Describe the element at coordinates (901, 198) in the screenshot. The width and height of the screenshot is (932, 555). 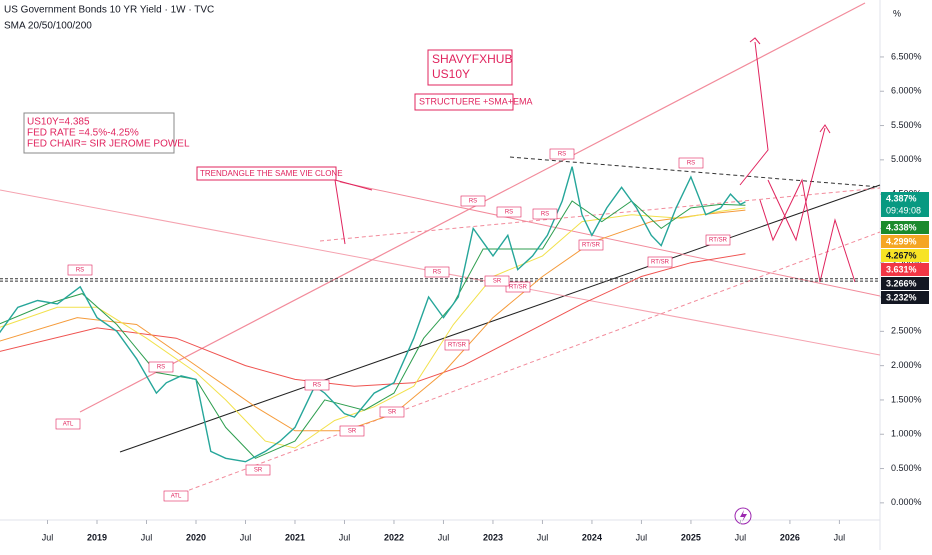
I see `price-label: 4.387%` at that location.